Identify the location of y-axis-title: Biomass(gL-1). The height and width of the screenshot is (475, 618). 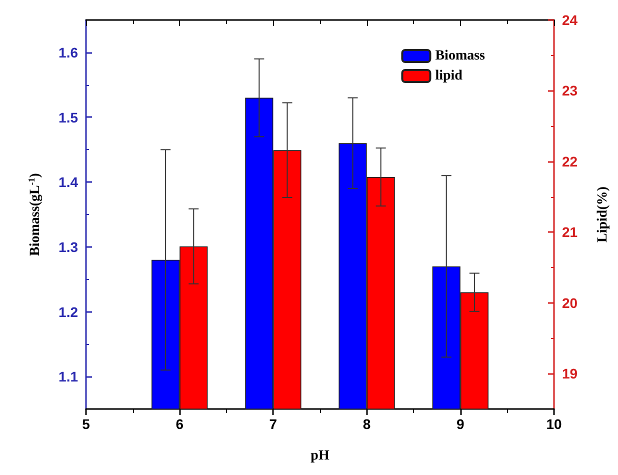
(34, 214).